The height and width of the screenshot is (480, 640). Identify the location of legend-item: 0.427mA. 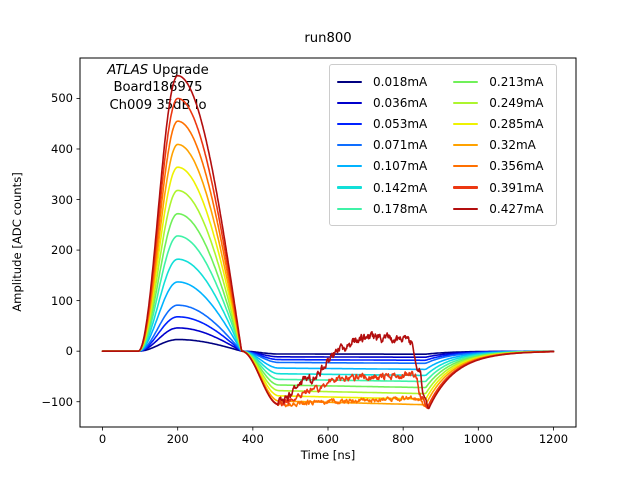
(498, 208).